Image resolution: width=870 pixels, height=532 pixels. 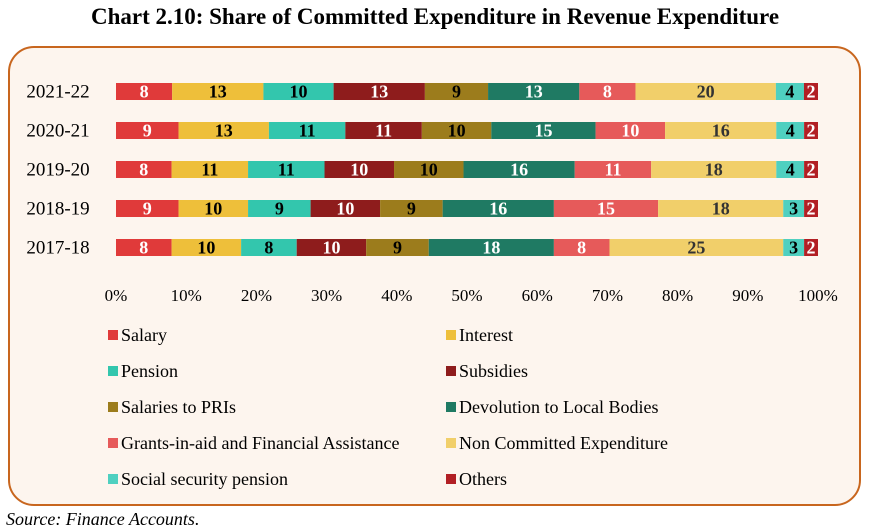 I want to click on legend-label: Salaries to PRIs, so click(x=178, y=407).